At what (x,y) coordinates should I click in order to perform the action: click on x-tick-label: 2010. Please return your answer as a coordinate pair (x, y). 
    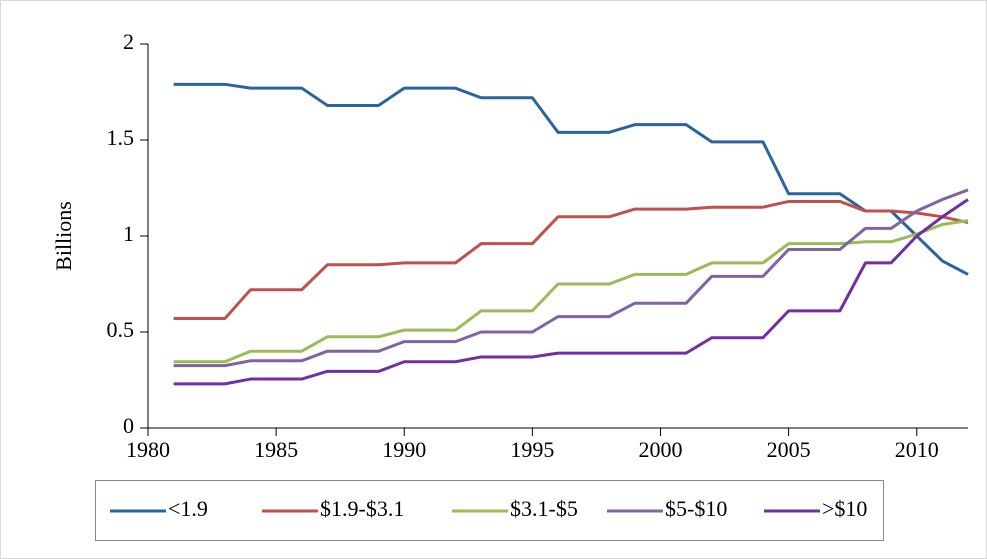
    Looking at the image, I should click on (917, 449).